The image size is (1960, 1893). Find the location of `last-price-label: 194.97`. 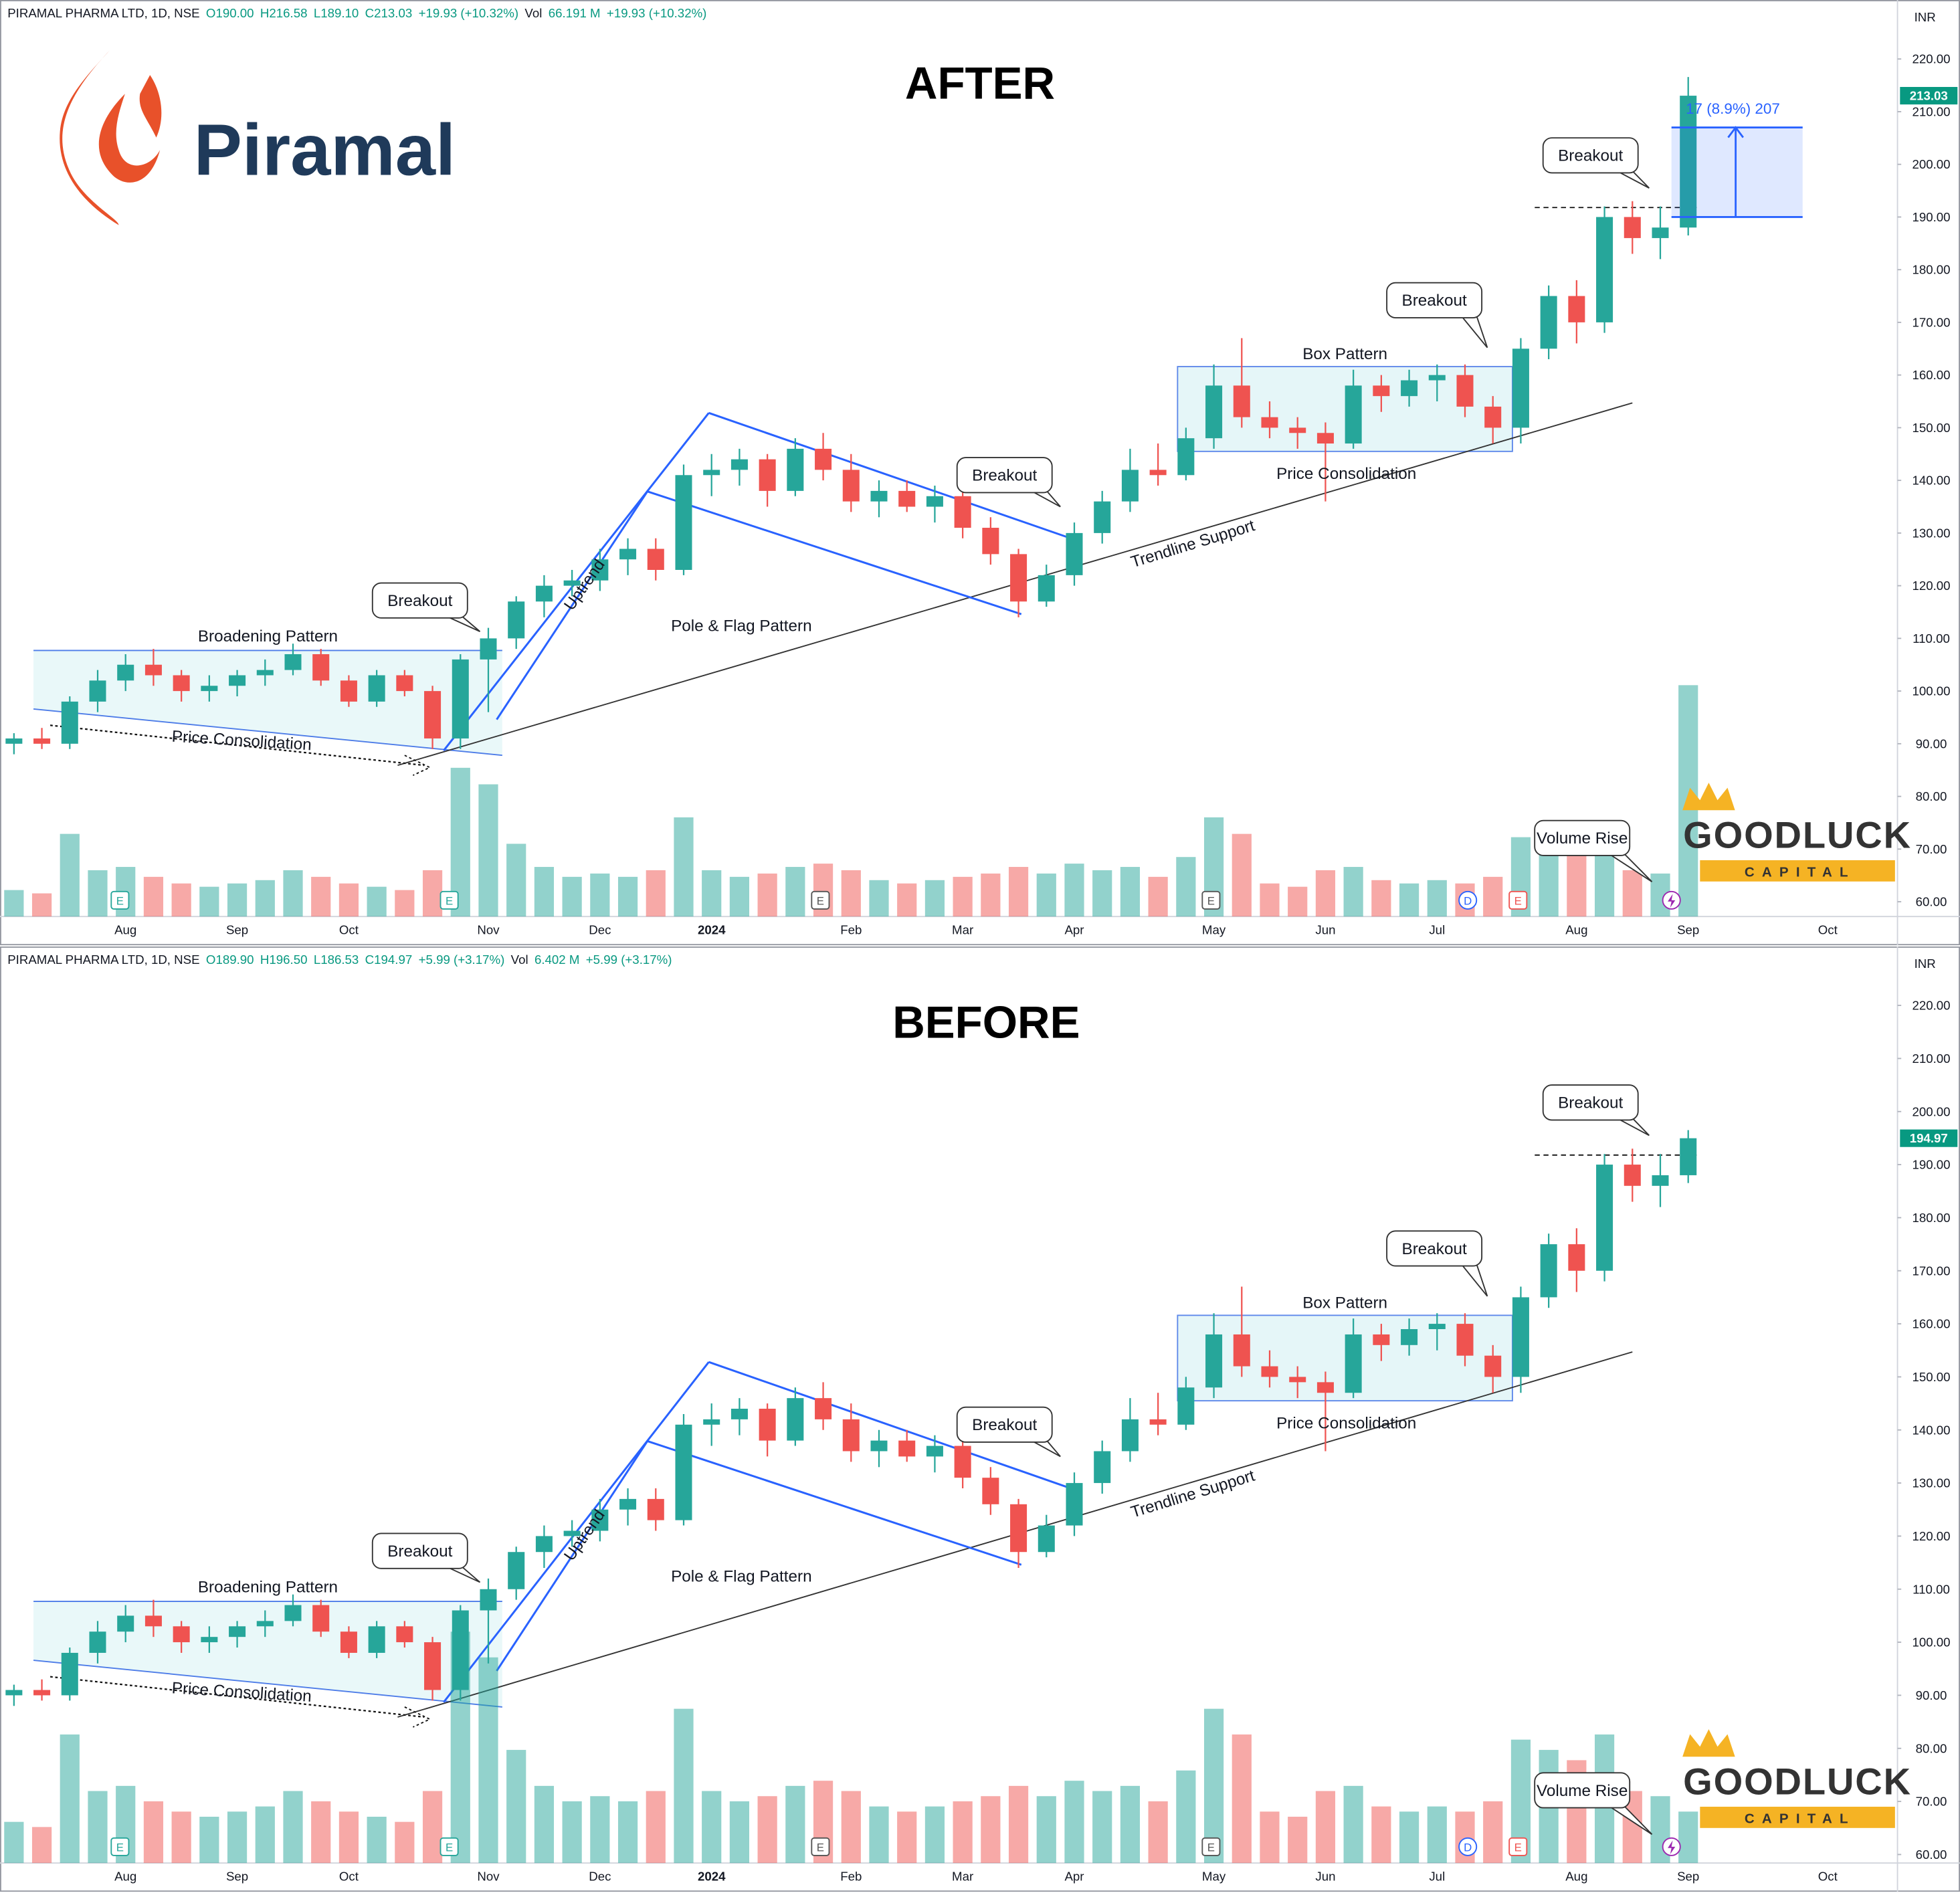

last-price-label: 194.97 is located at coordinates (1929, 1138).